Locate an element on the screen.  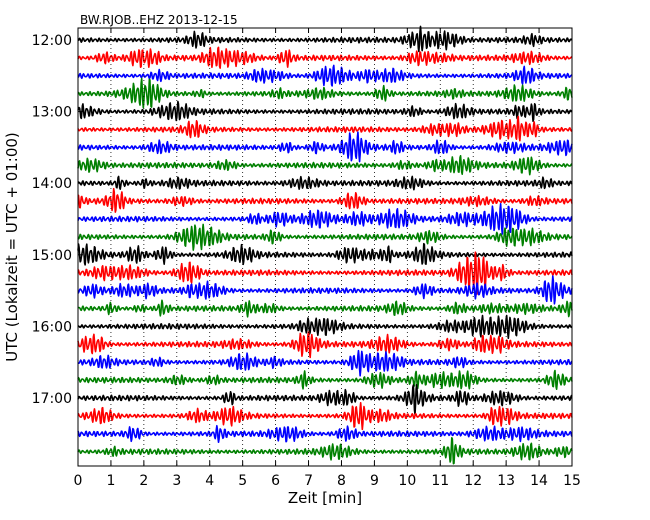
y-tick-label: 13:00 is located at coordinates (52, 113).